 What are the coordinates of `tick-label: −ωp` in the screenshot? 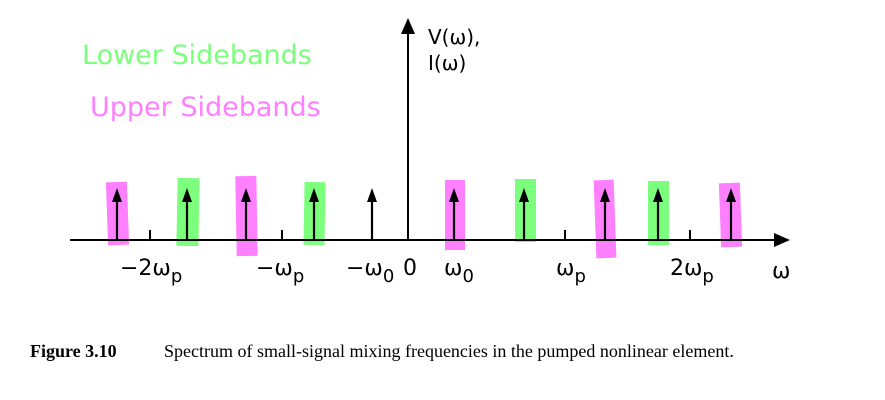 It's located at (280, 271).